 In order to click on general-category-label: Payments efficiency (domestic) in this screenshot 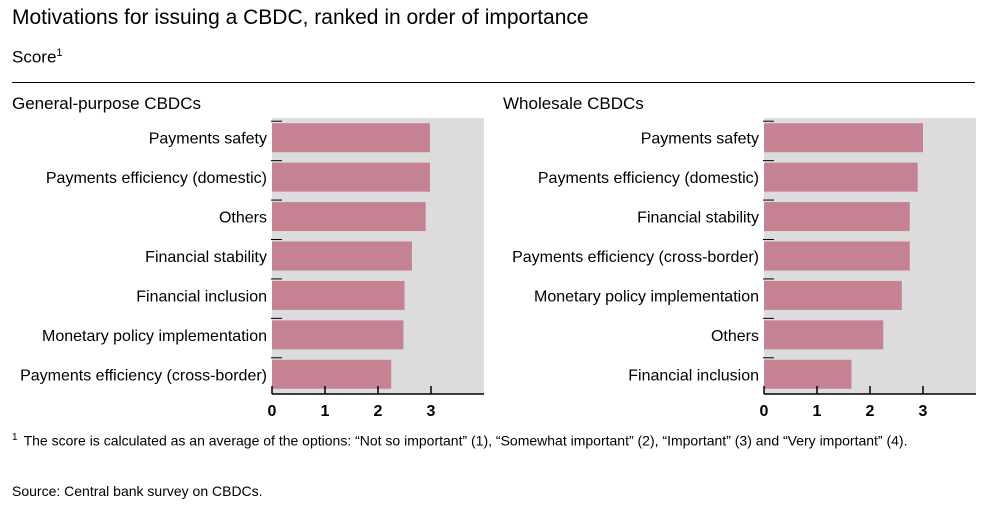, I will do `click(156, 178)`.